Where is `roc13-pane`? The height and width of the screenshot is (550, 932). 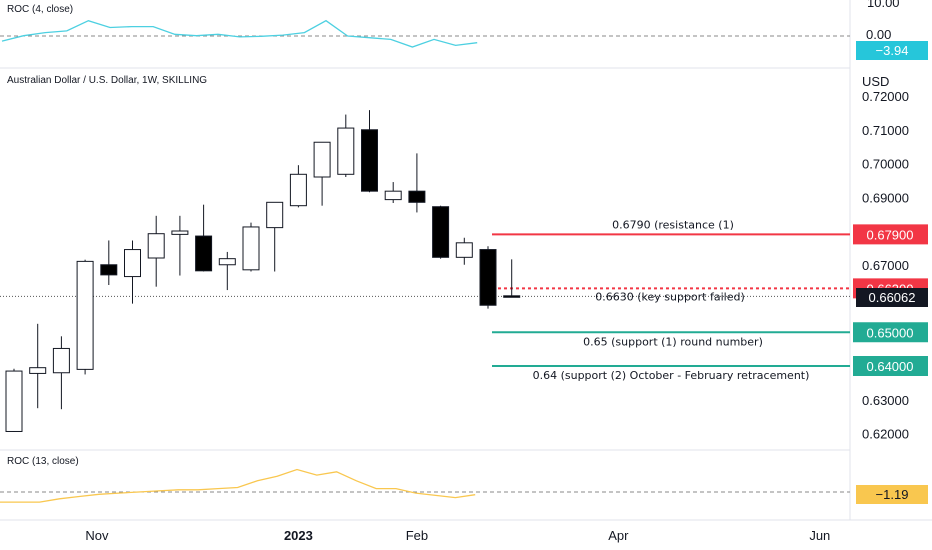 roc13-pane is located at coordinates (425, 485).